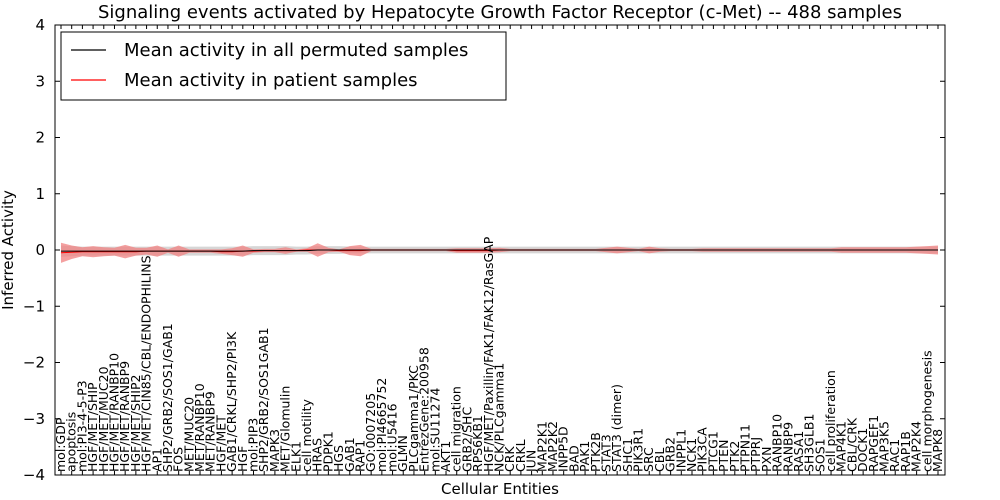 The width and height of the screenshot is (1000, 500). I want to click on x-category-label: PTPN11, so click(745, 448).